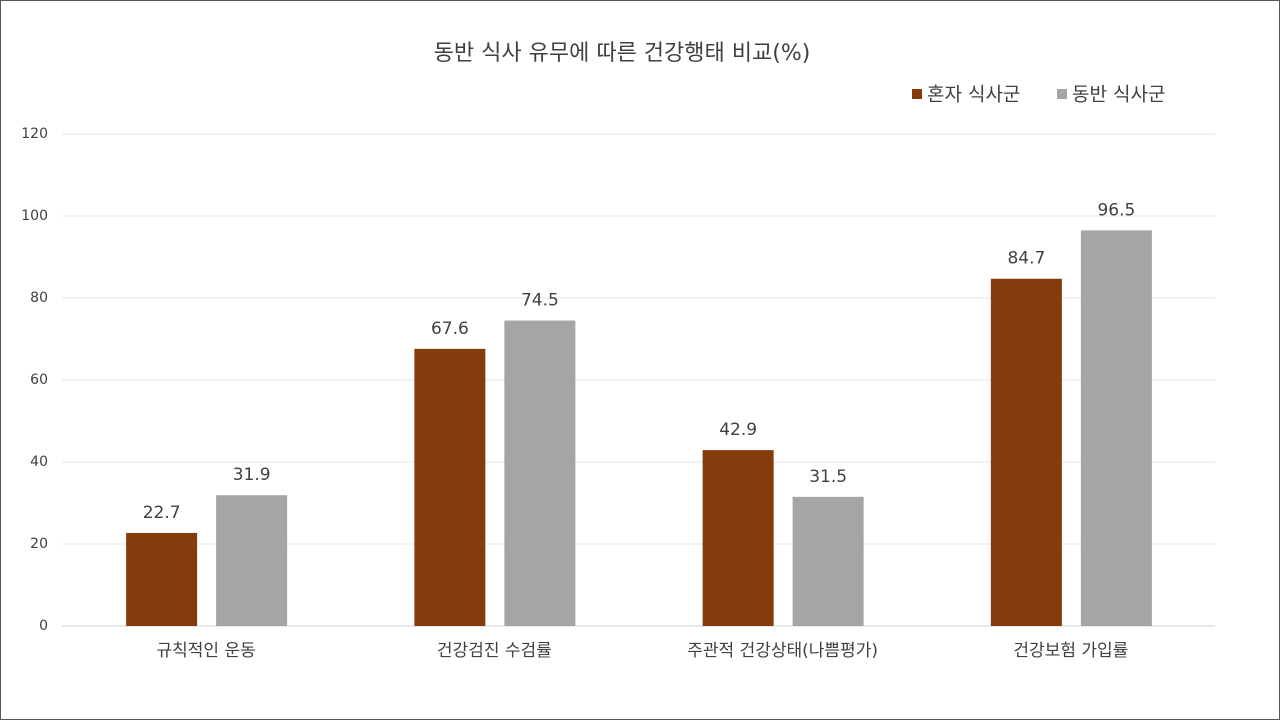 This screenshot has height=720, width=1280. What do you see at coordinates (39, 380) in the screenshot?
I see `y-tick-label: 60` at bounding box center [39, 380].